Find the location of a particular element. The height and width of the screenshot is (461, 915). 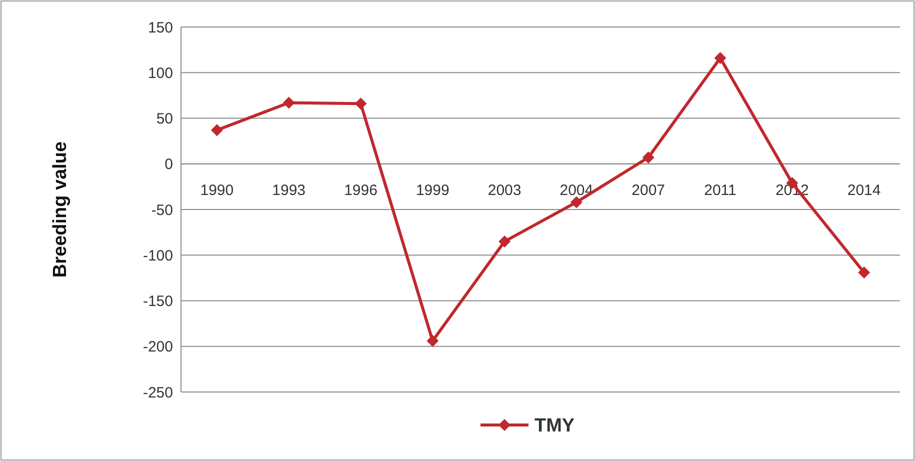

legend-label: TMY is located at coordinates (554, 426).